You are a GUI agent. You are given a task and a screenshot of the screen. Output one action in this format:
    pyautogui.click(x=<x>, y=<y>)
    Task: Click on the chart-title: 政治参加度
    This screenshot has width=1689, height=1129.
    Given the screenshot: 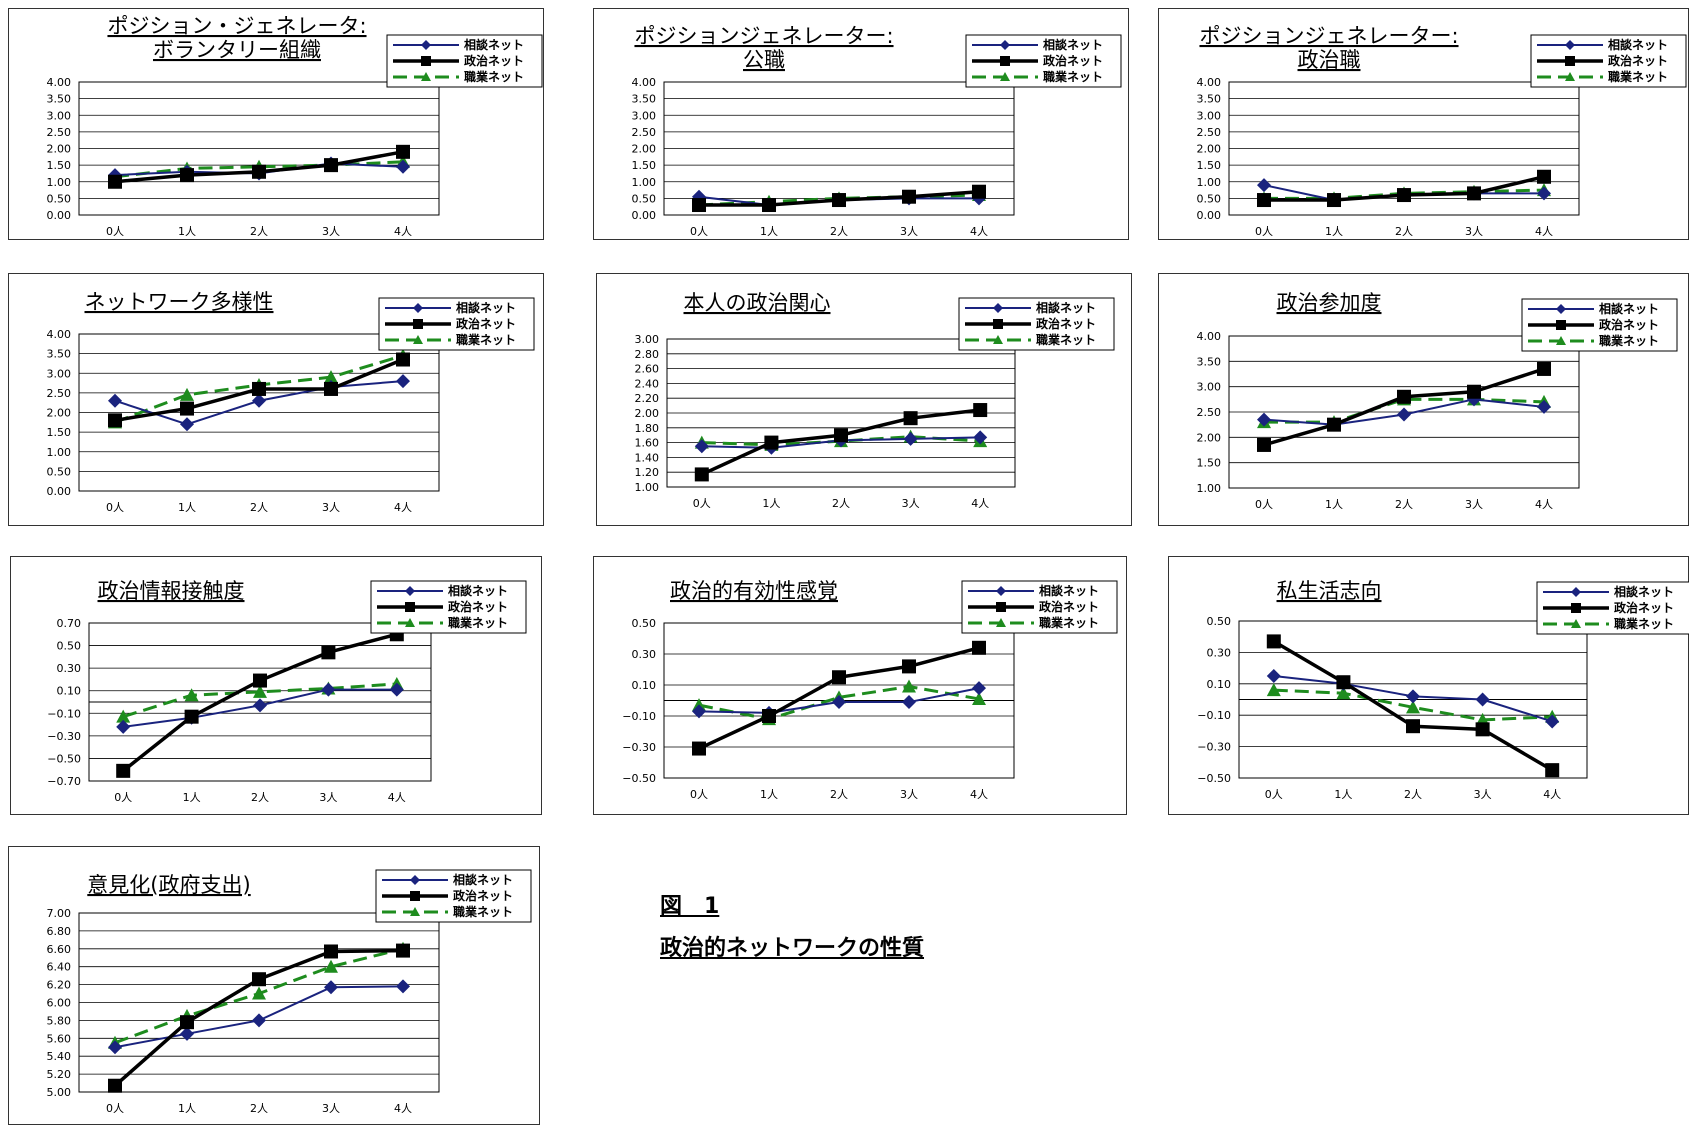 What is the action you would take?
    pyautogui.click(x=1329, y=303)
    